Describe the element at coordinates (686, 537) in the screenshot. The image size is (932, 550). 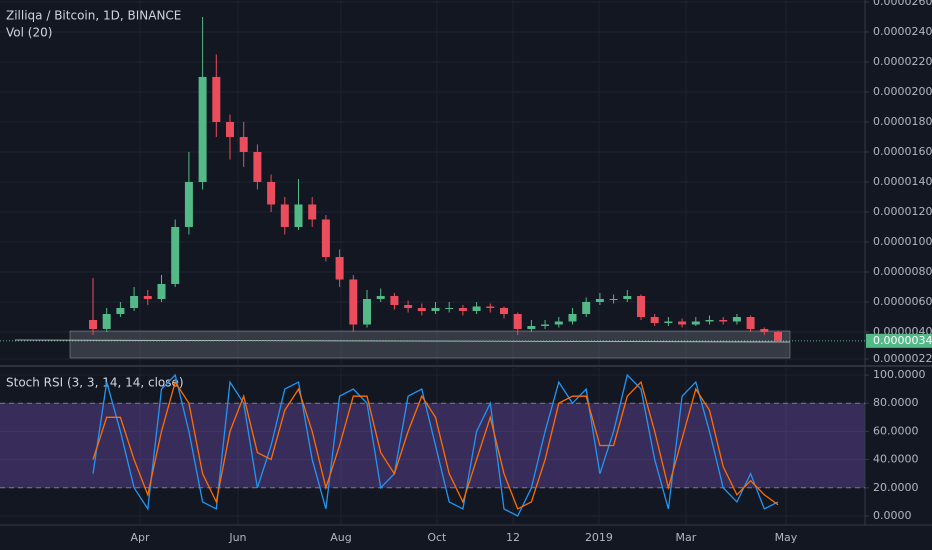
I see `x-tick-label: Mar` at that location.